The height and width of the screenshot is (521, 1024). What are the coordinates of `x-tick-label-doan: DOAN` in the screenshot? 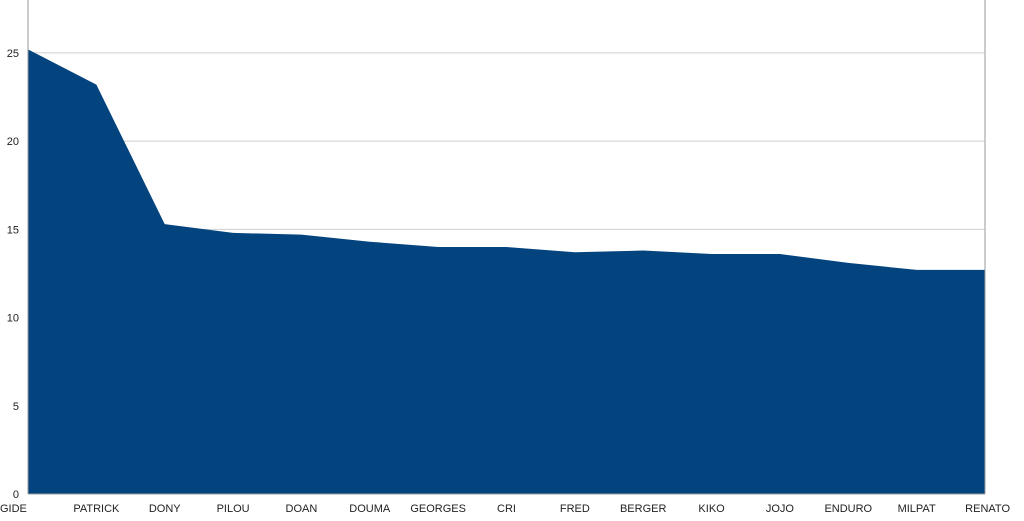 It's located at (302, 509).